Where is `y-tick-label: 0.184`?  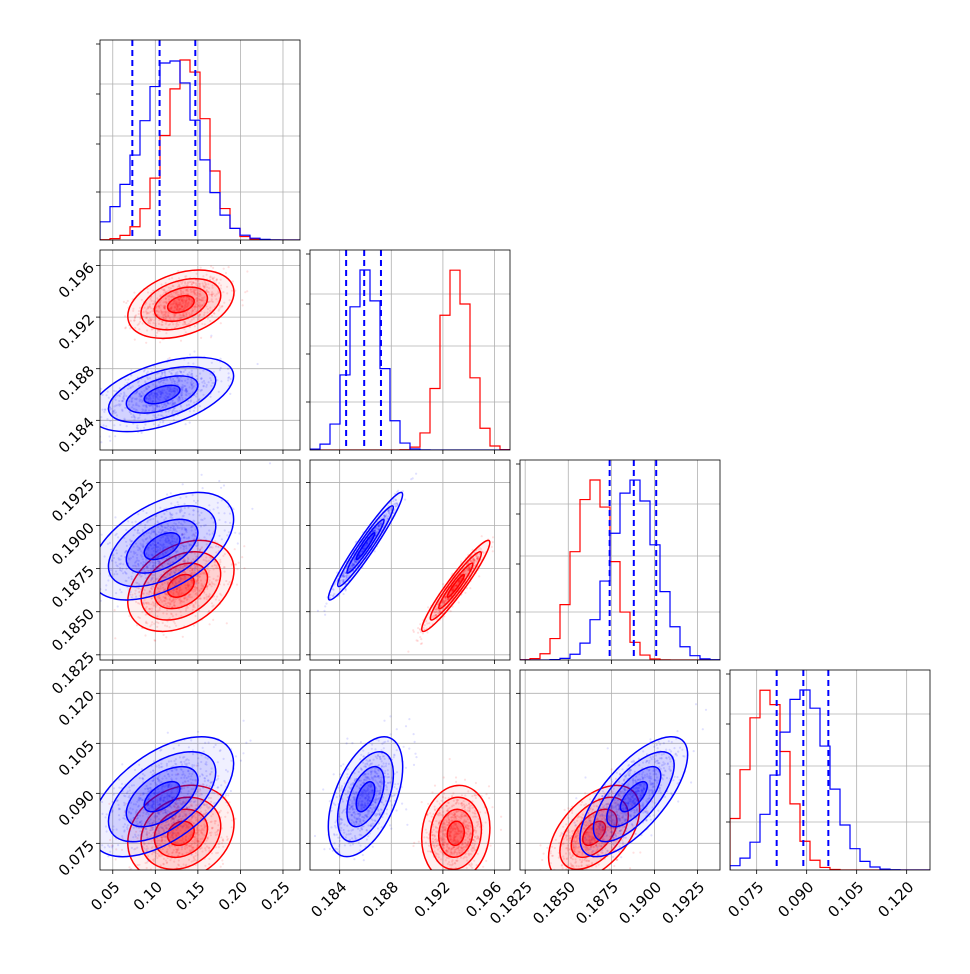 y-tick-label: 0.184 is located at coordinates (76, 435).